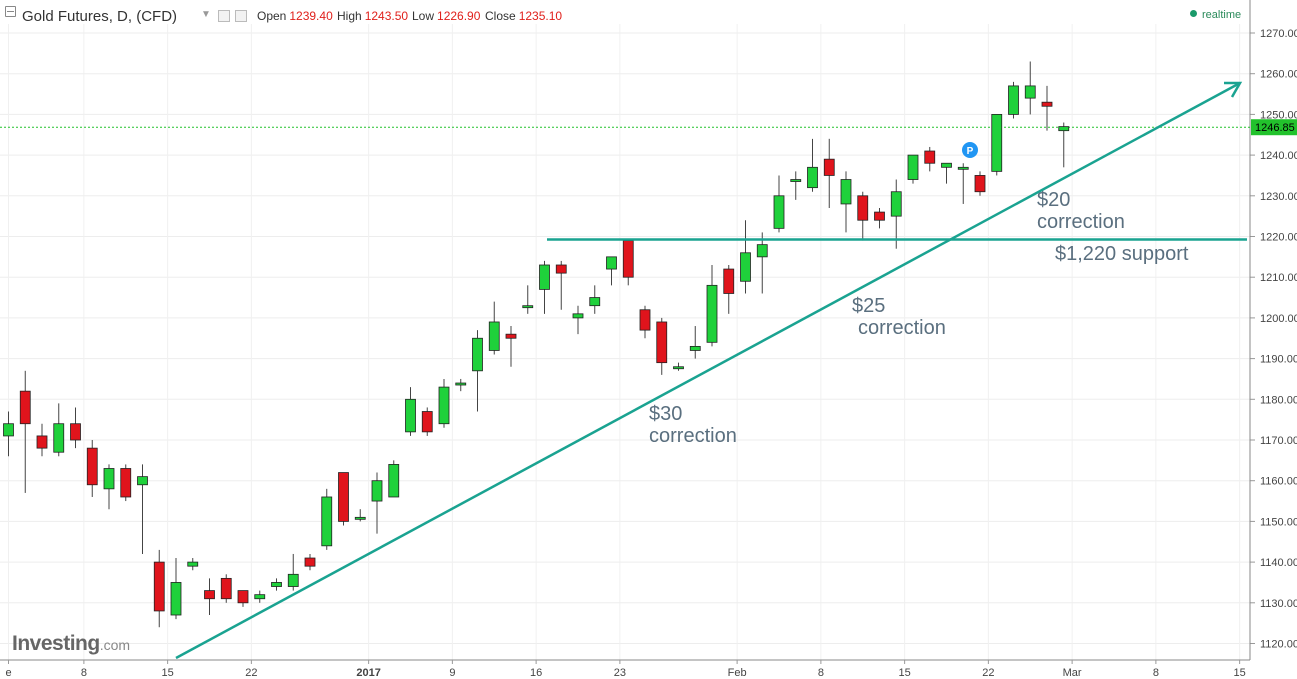 Image resolution: width=1297 pixels, height=679 pixels. What do you see at coordinates (206, 14) in the screenshot?
I see `chevron-down-icon: ▼` at bounding box center [206, 14].